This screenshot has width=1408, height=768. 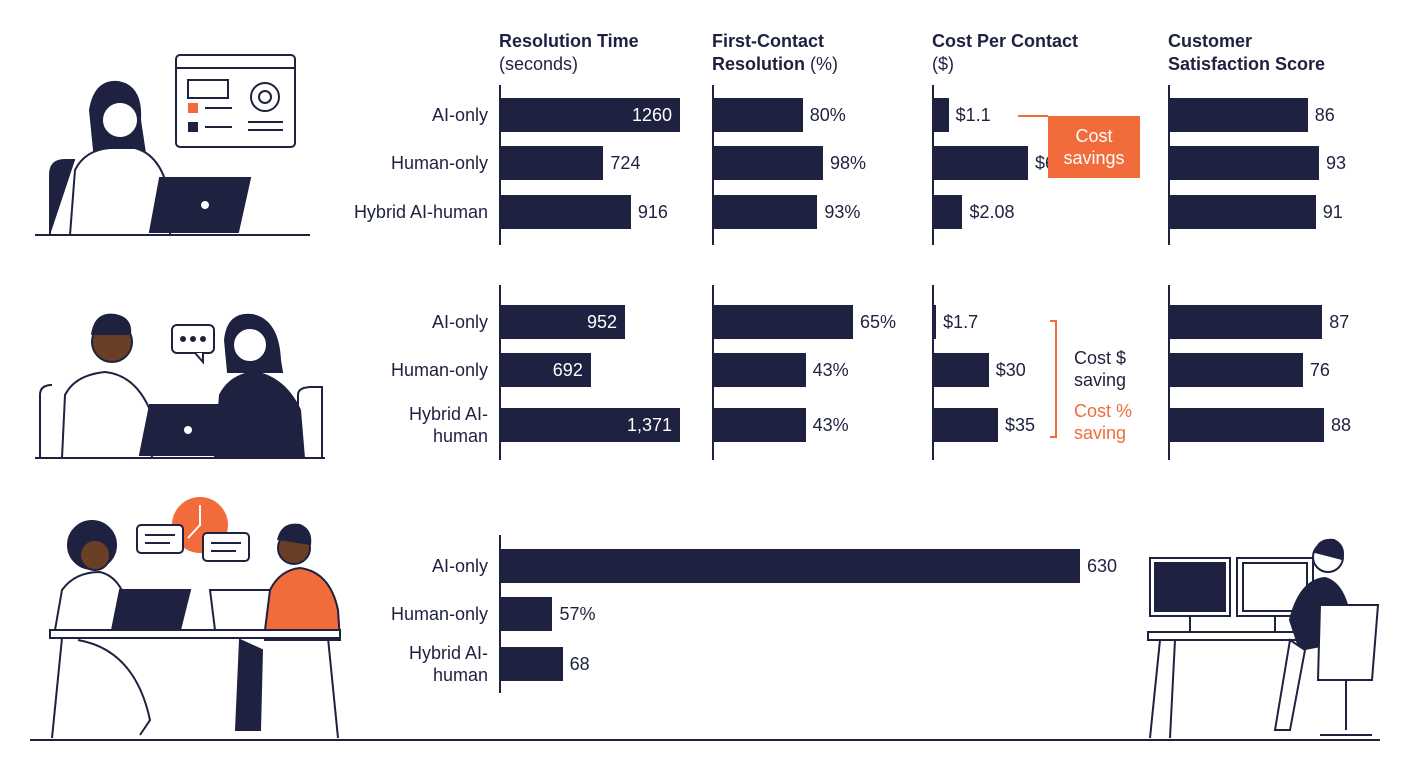 What do you see at coordinates (1100, 369) in the screenshot?
I see `annotation-text: Cost $ saving` at bounding box center [1100, 369].